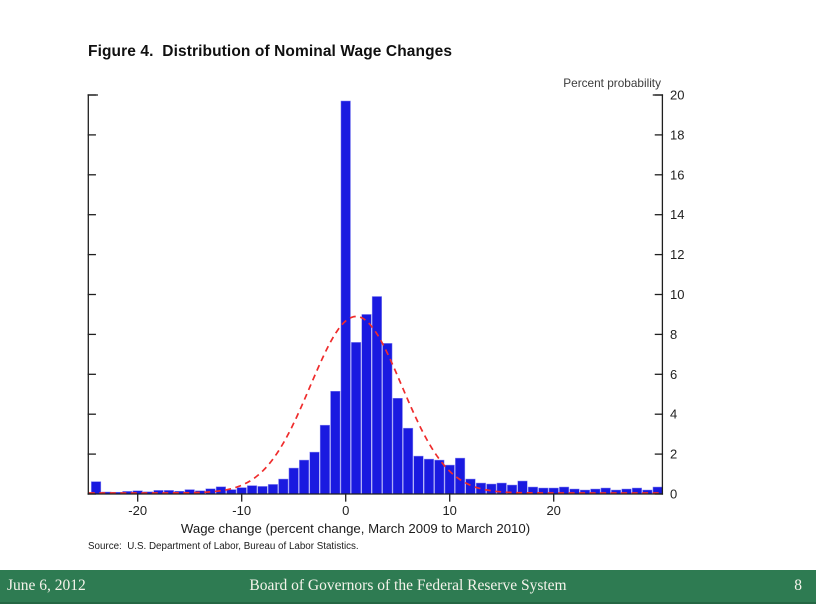 Image resolution: width=816 pixels, height=604 pixels. I want to click on y-tick-label: 14, so click(677, 214).